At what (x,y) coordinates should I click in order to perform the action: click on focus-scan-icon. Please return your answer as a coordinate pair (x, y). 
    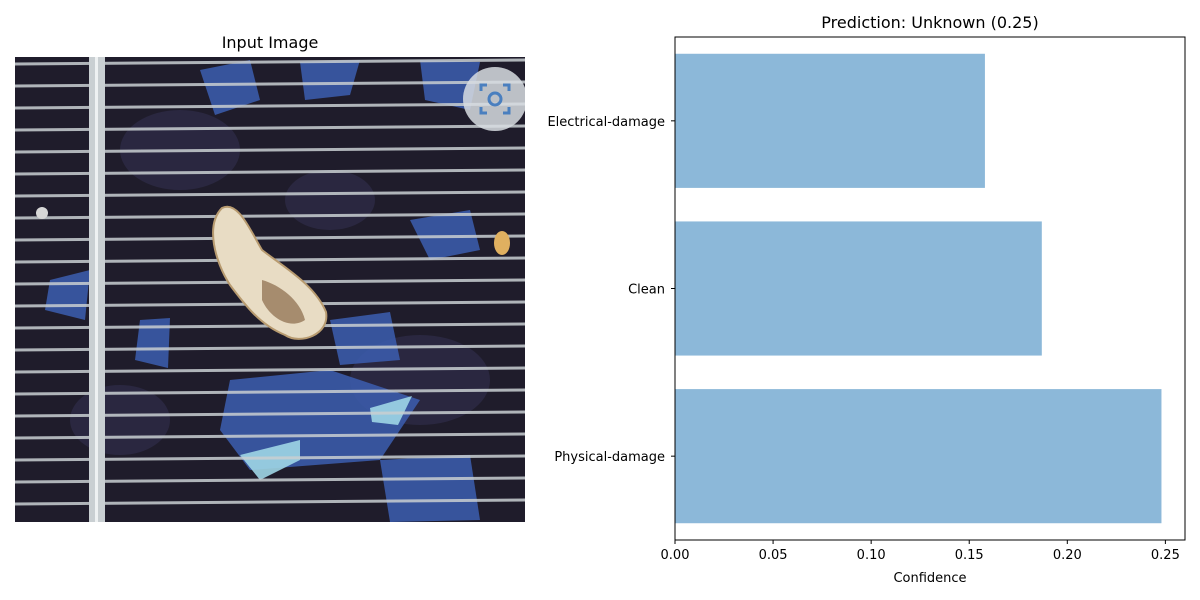
    Looking at the image, I should click on (494, 99).